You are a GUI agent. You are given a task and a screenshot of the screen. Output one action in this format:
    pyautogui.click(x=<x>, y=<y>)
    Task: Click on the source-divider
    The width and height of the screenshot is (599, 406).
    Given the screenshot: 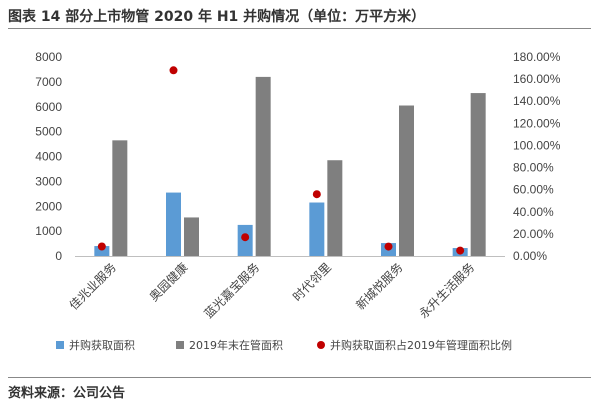 What is the action you would take?
    pyautogui.click(x=299, y=377)
    